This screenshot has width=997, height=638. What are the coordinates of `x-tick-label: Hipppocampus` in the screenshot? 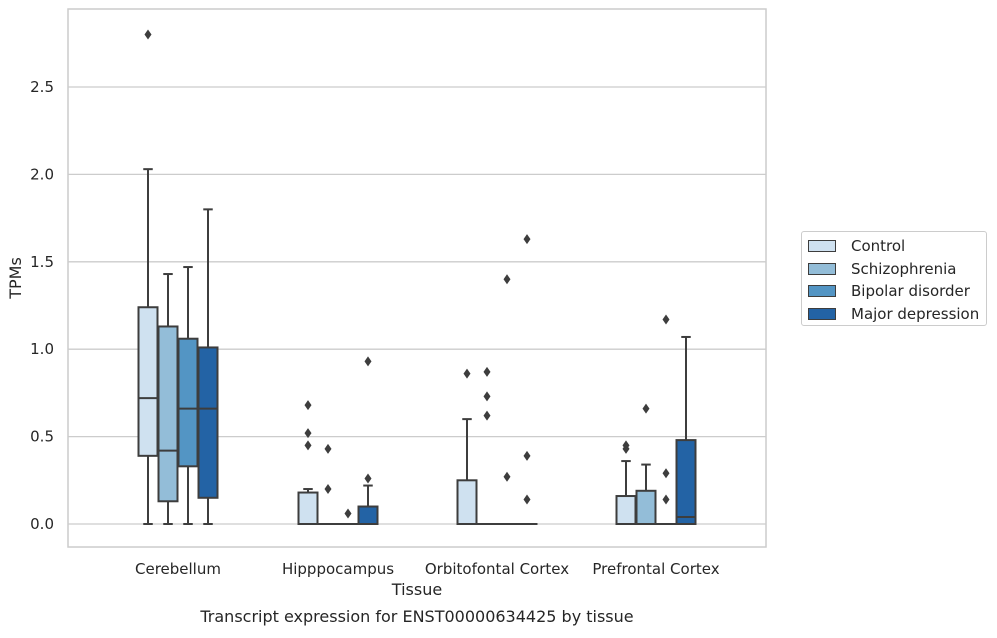 It's located at (338, 569).